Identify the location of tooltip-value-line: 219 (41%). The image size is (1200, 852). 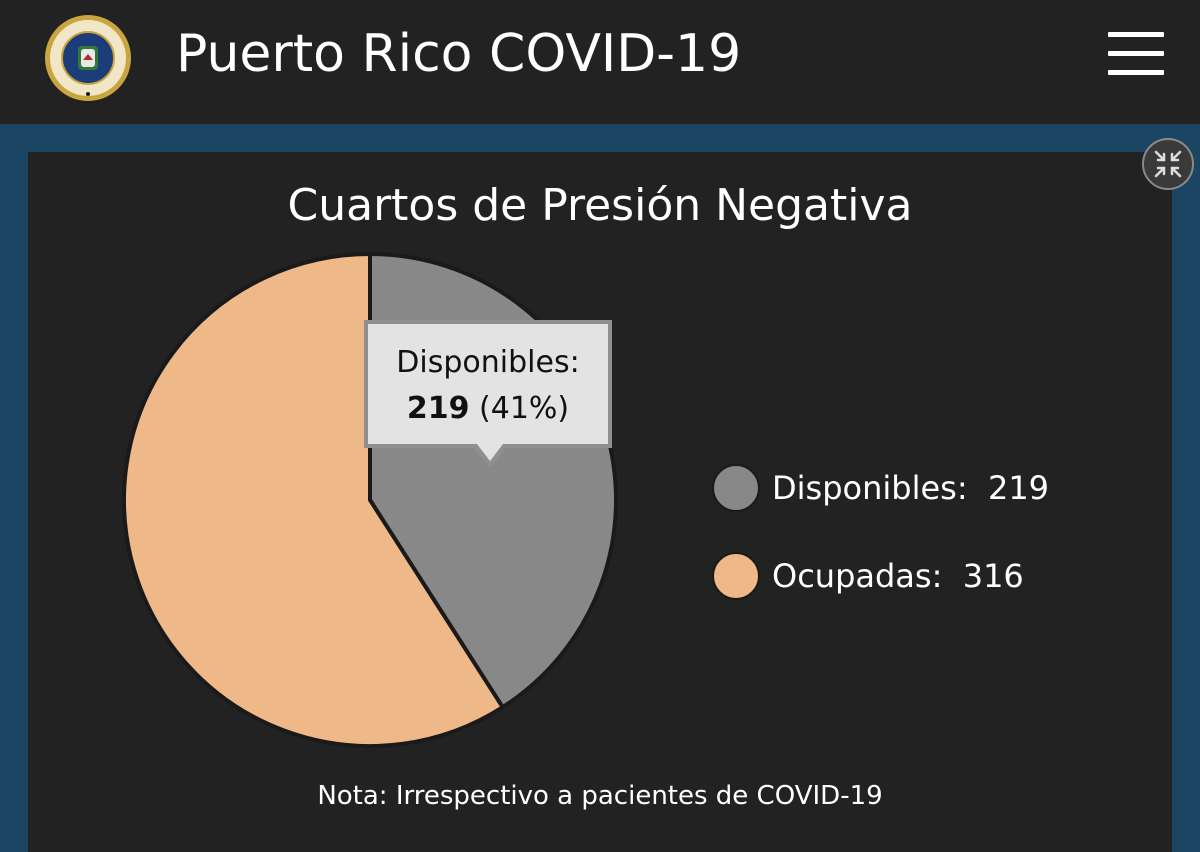
(488, 409).